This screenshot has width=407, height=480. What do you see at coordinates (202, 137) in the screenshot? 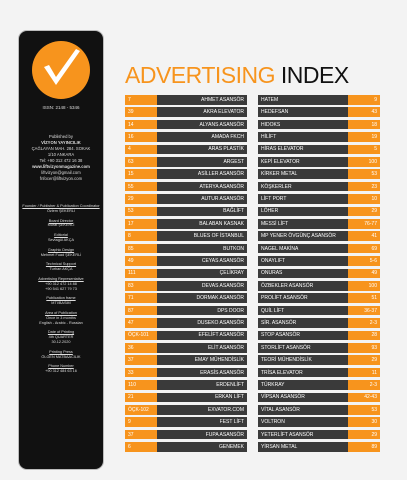
I see `advertiser: AMADA FKCH` at bounding box center [202, 137].